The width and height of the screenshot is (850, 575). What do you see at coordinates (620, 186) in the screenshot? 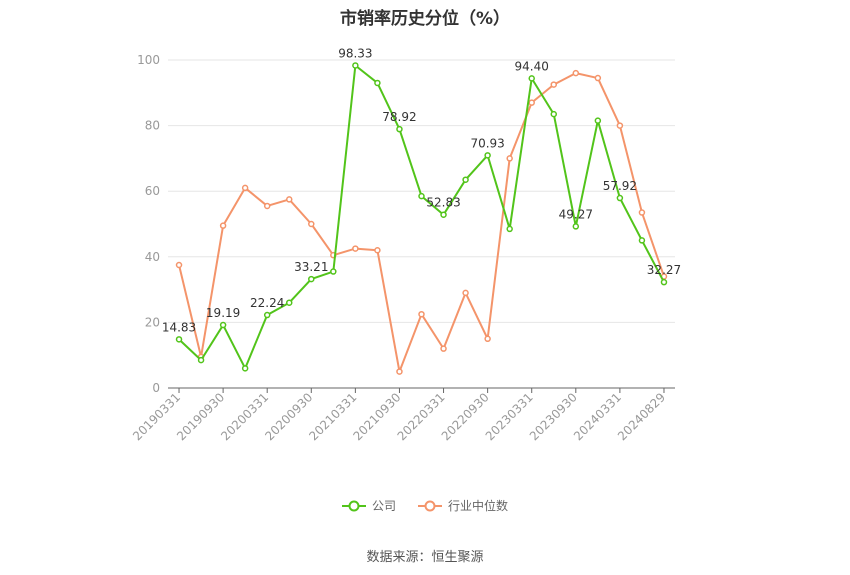
I see `data-label: 57.92` at bounding box center [620, 186].